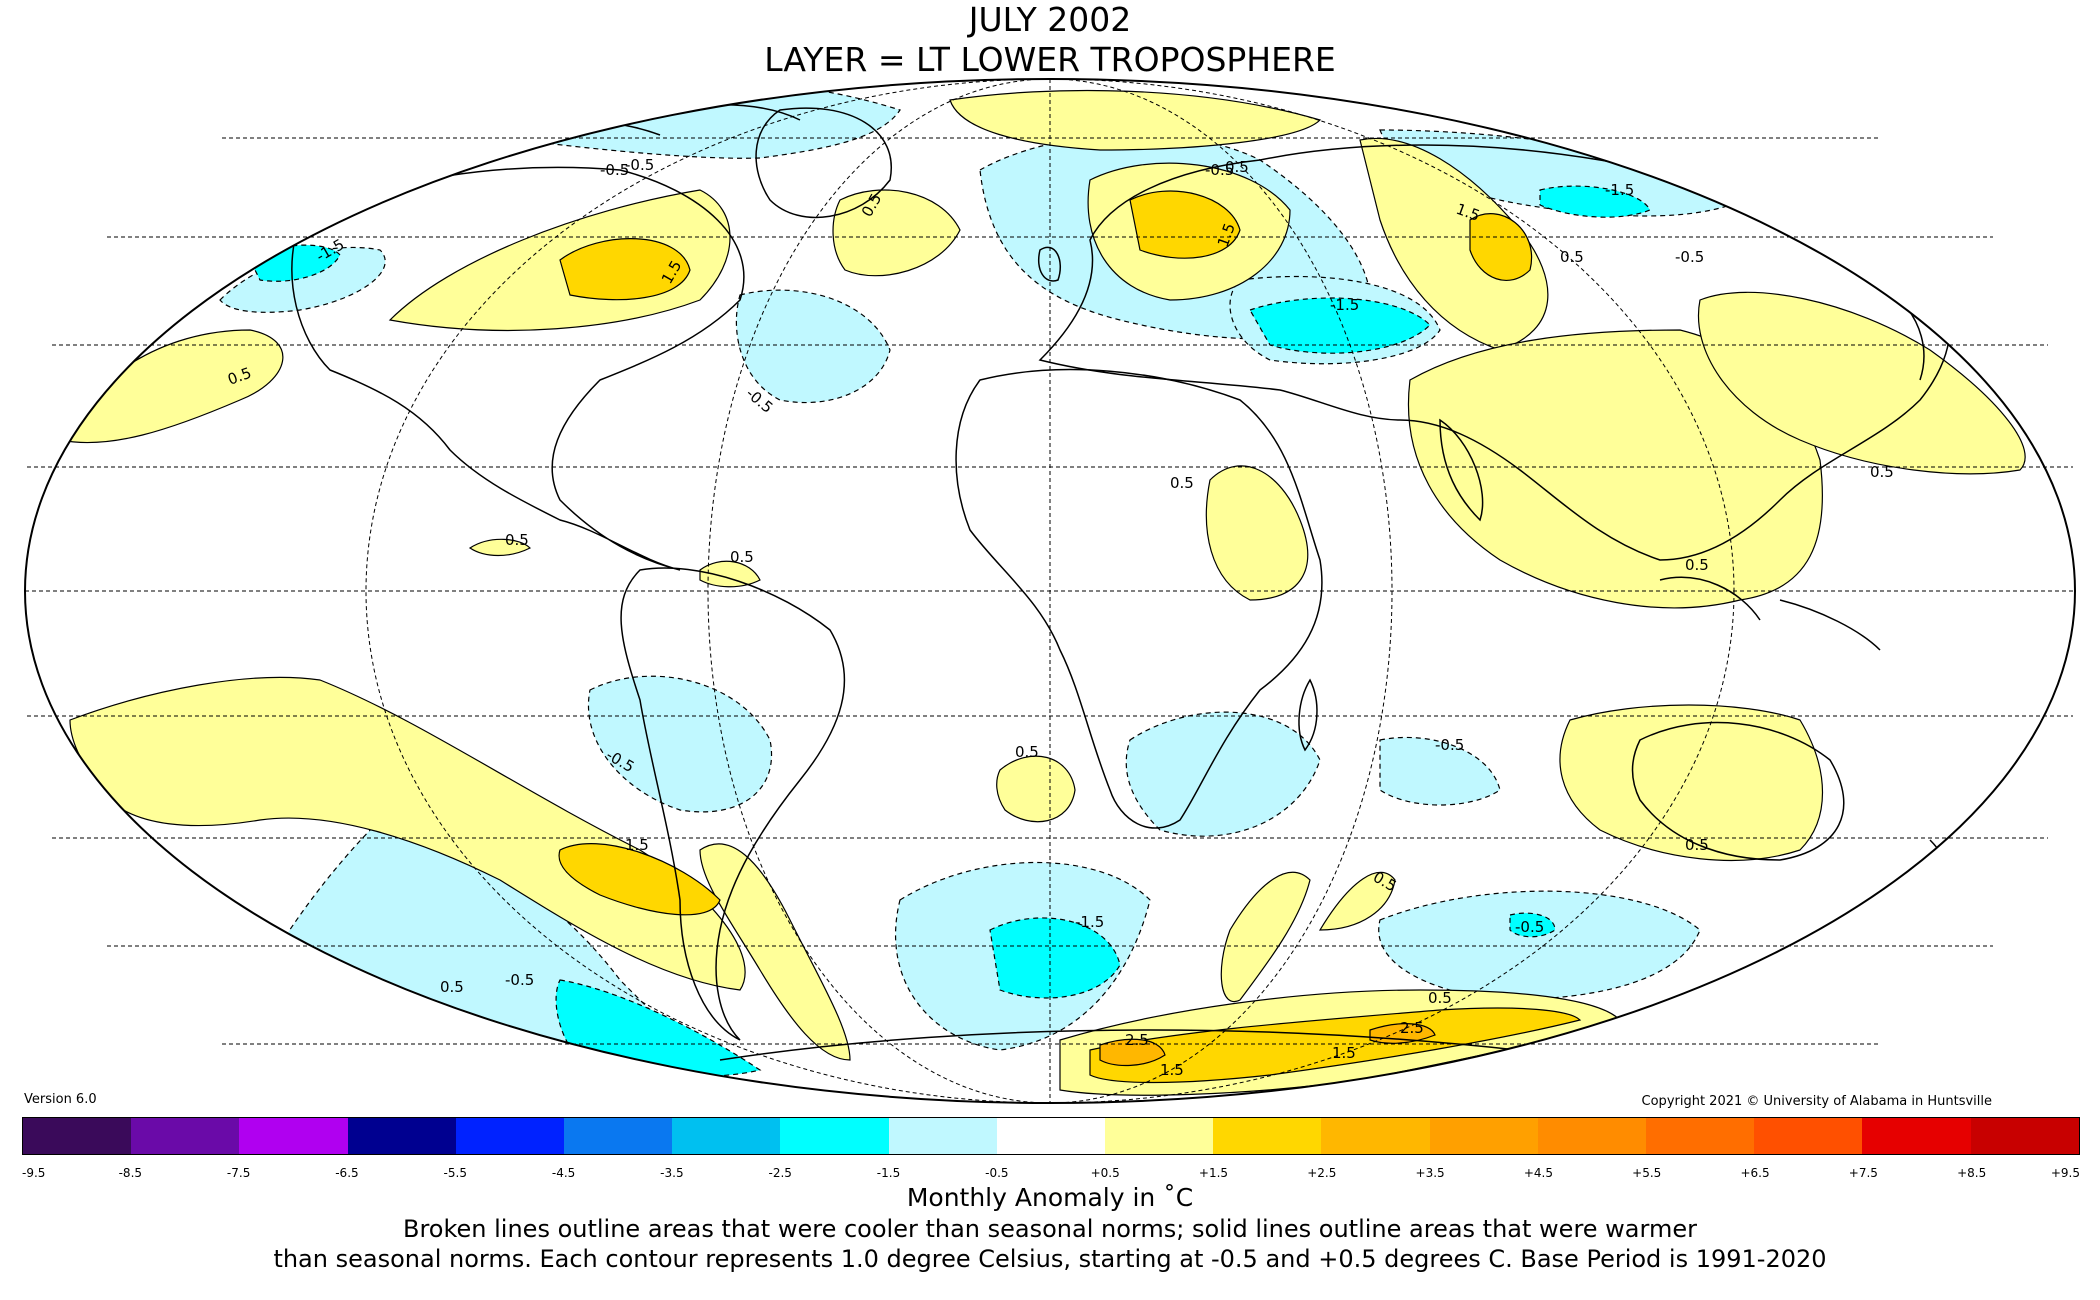  What do you see at coordinates (1050, 59) in the screenshot?
I see `figure-title-layer: LAYER = LT LOWER TROPOSPHERE` at bounding box center [1050, 59].